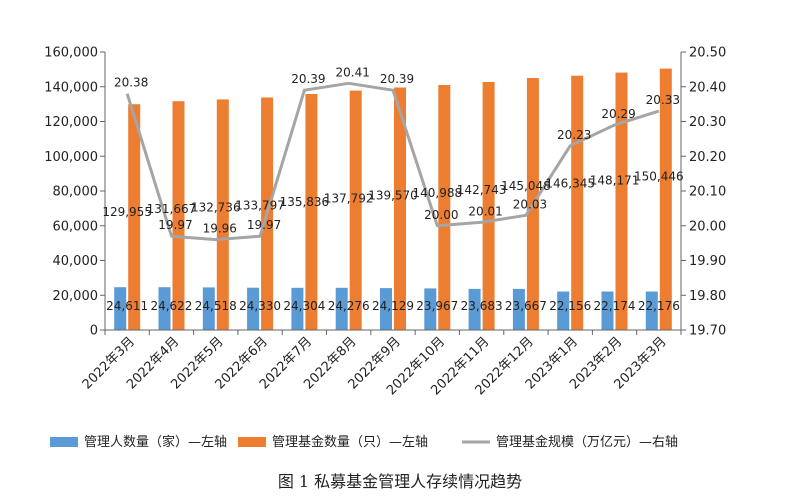 This screenshot has width=800, height=503. Describe the element at coordinates (485, 211) in the screenshot. I see `data-label-scale: 20.01` at that location.